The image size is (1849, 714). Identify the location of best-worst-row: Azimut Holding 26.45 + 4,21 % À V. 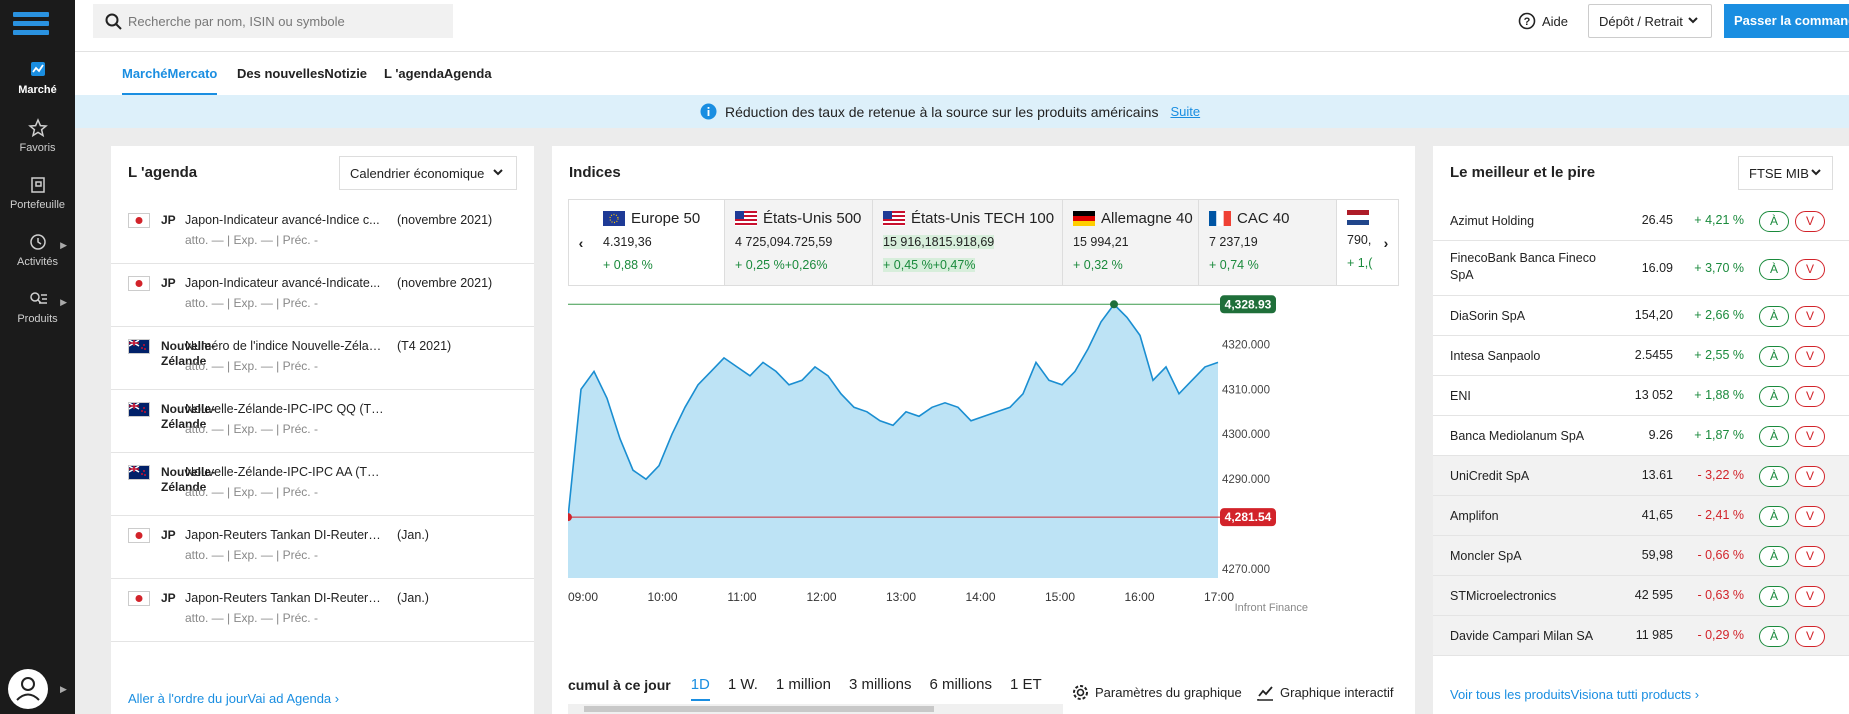
(1641, 221).